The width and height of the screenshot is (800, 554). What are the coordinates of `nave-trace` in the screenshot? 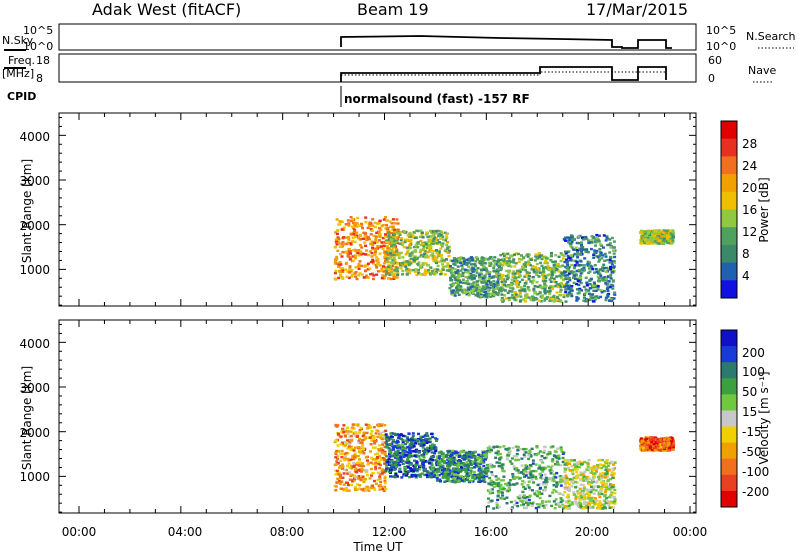 It's located at (503, 73).